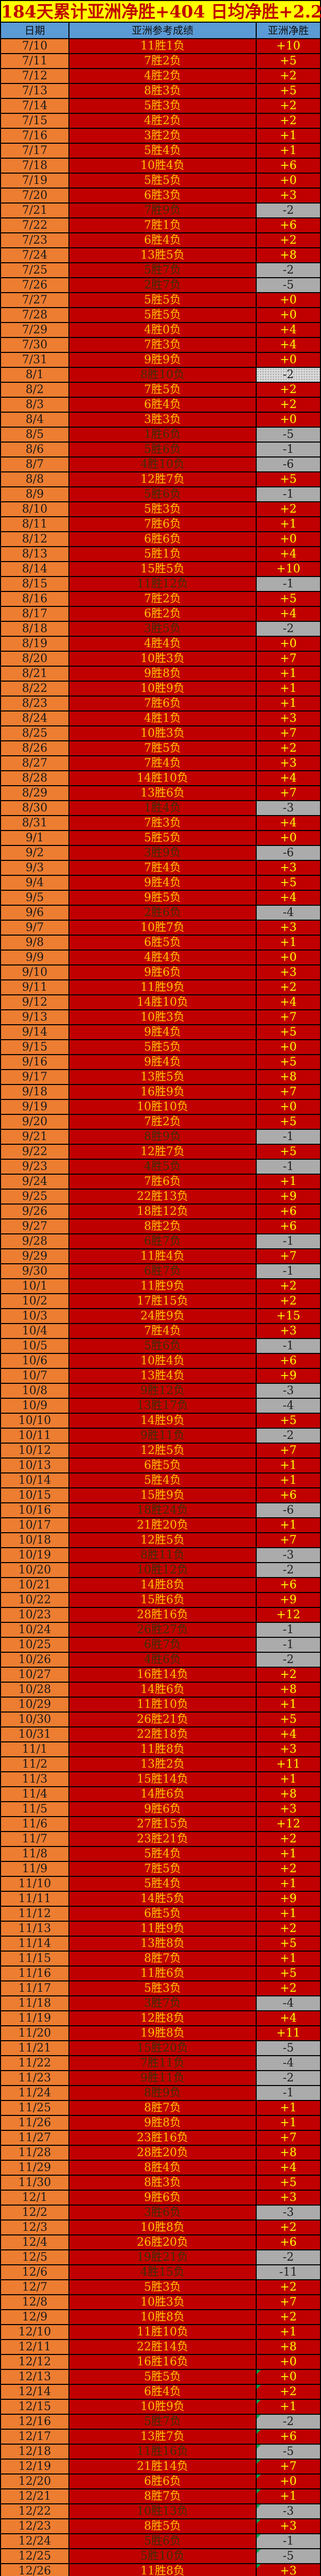 The height and width of the screenshot is (2576, 321). I want to click on record-cell: 15胜14负, so click(162, 1779).